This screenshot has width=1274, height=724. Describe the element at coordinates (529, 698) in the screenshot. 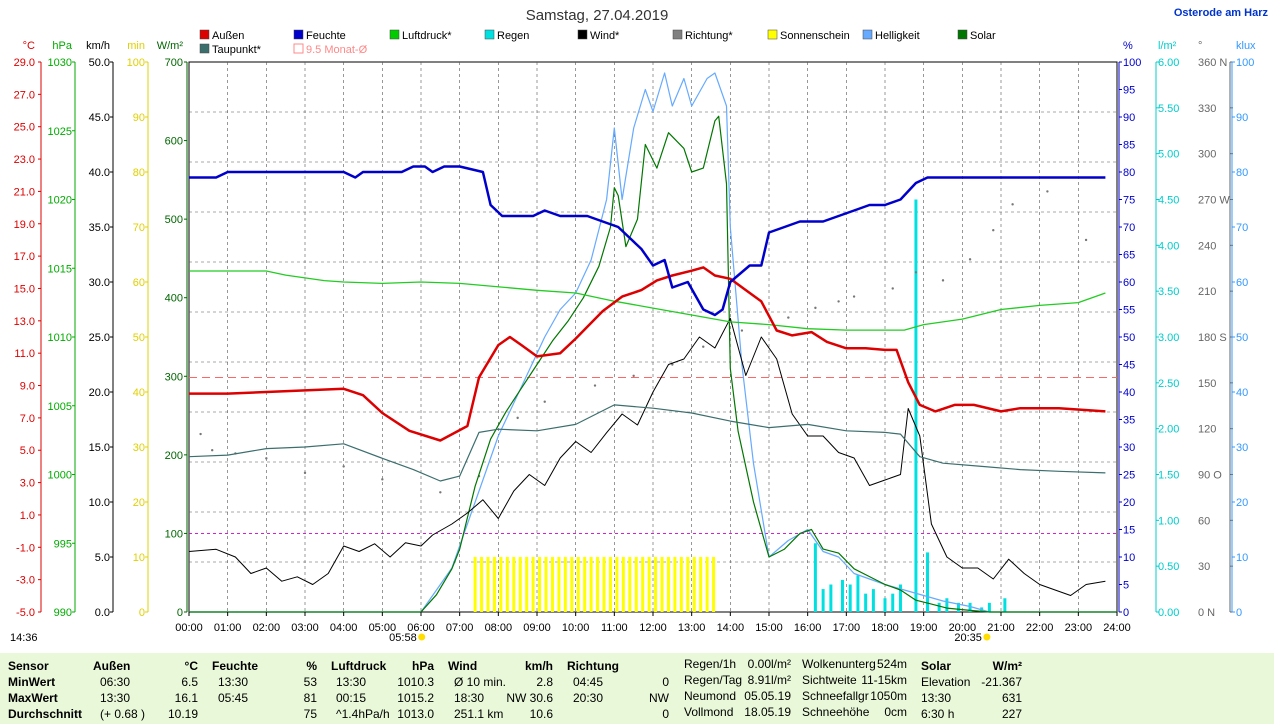

I see `wind-value: NW 30.6` at that location.